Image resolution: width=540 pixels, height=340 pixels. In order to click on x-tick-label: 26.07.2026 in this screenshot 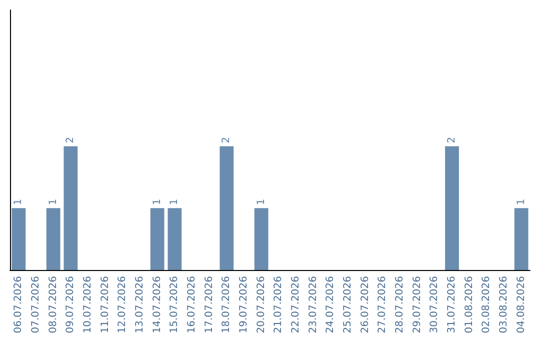, I will do `click(365, 305)`.